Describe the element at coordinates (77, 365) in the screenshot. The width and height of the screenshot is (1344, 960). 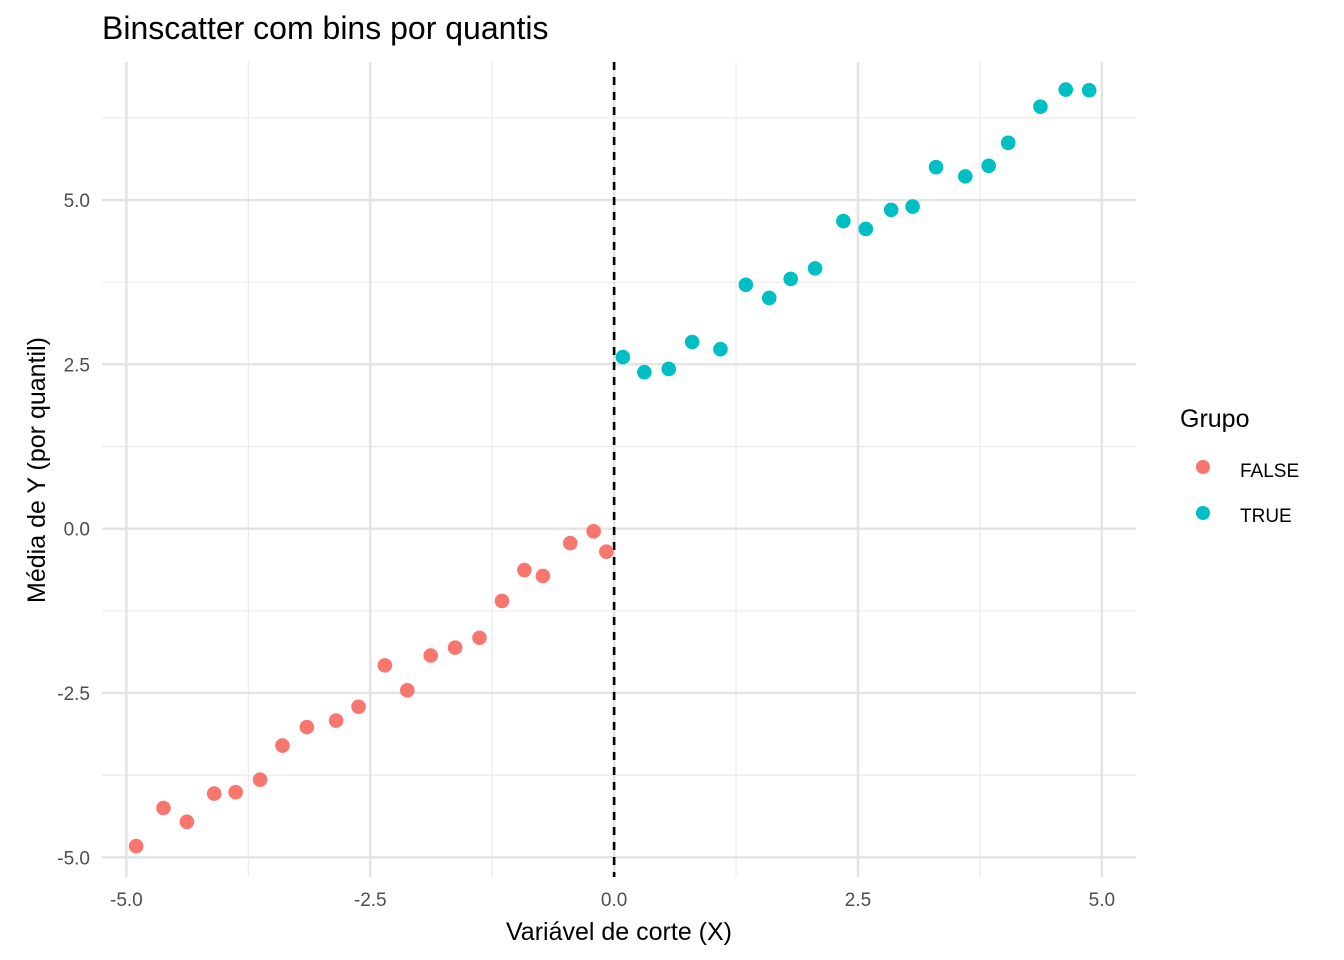
I see `y-tick-label: 2.5` at that location.